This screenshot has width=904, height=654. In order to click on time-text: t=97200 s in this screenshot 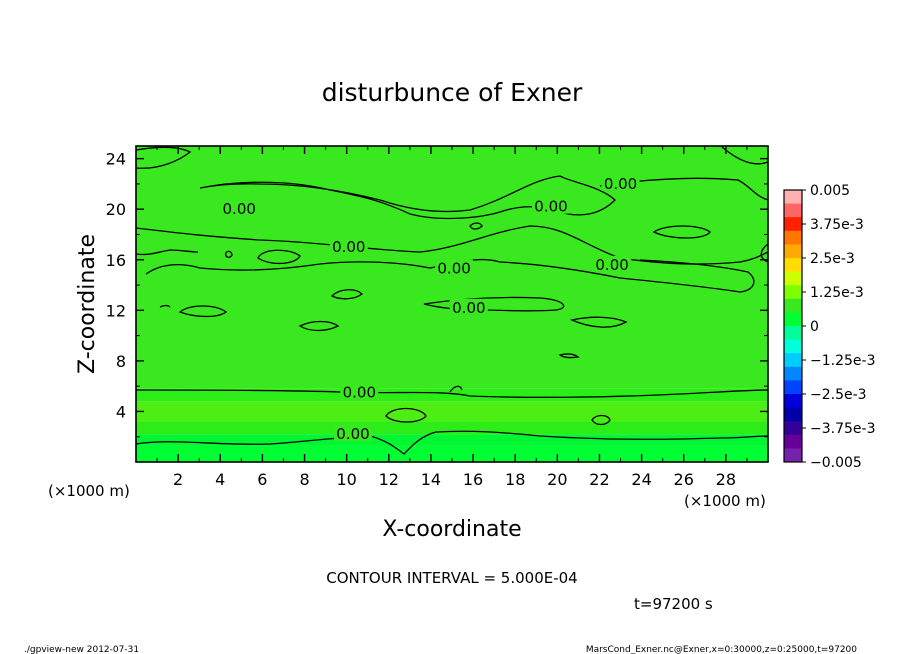, I will do `click(673, 604)`.